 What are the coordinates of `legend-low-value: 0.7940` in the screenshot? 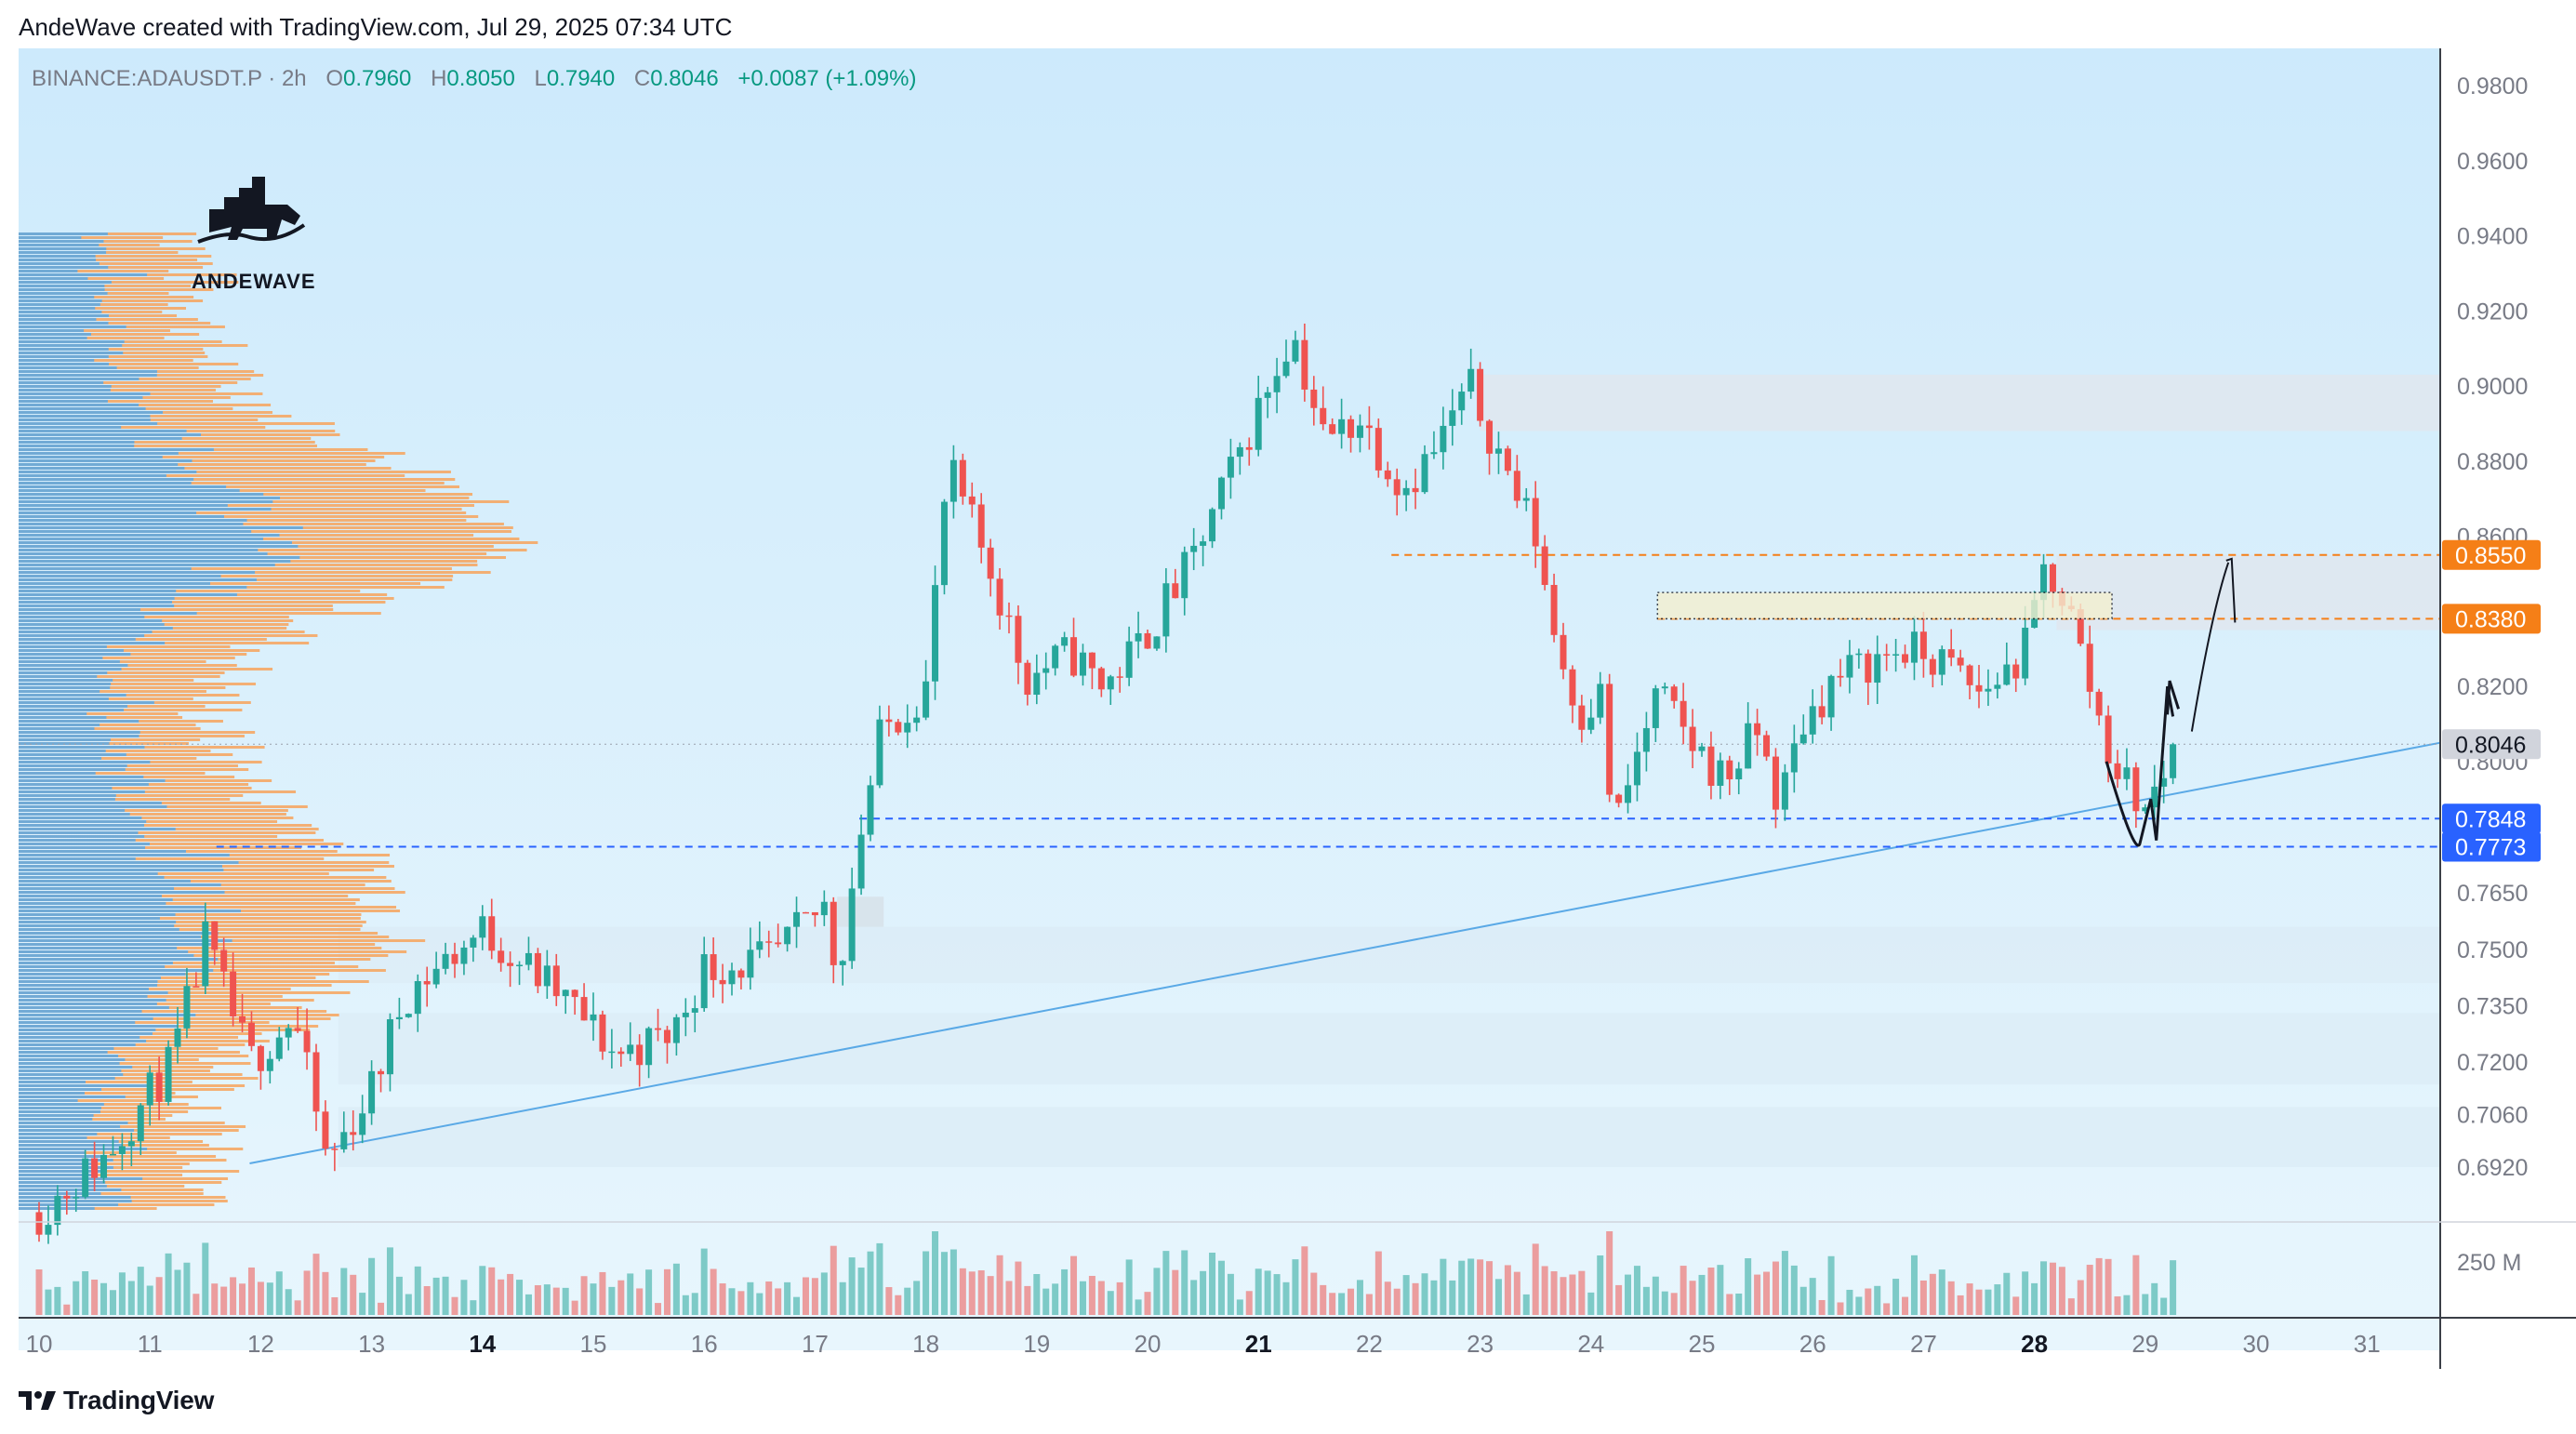 It's located at (581, 79).